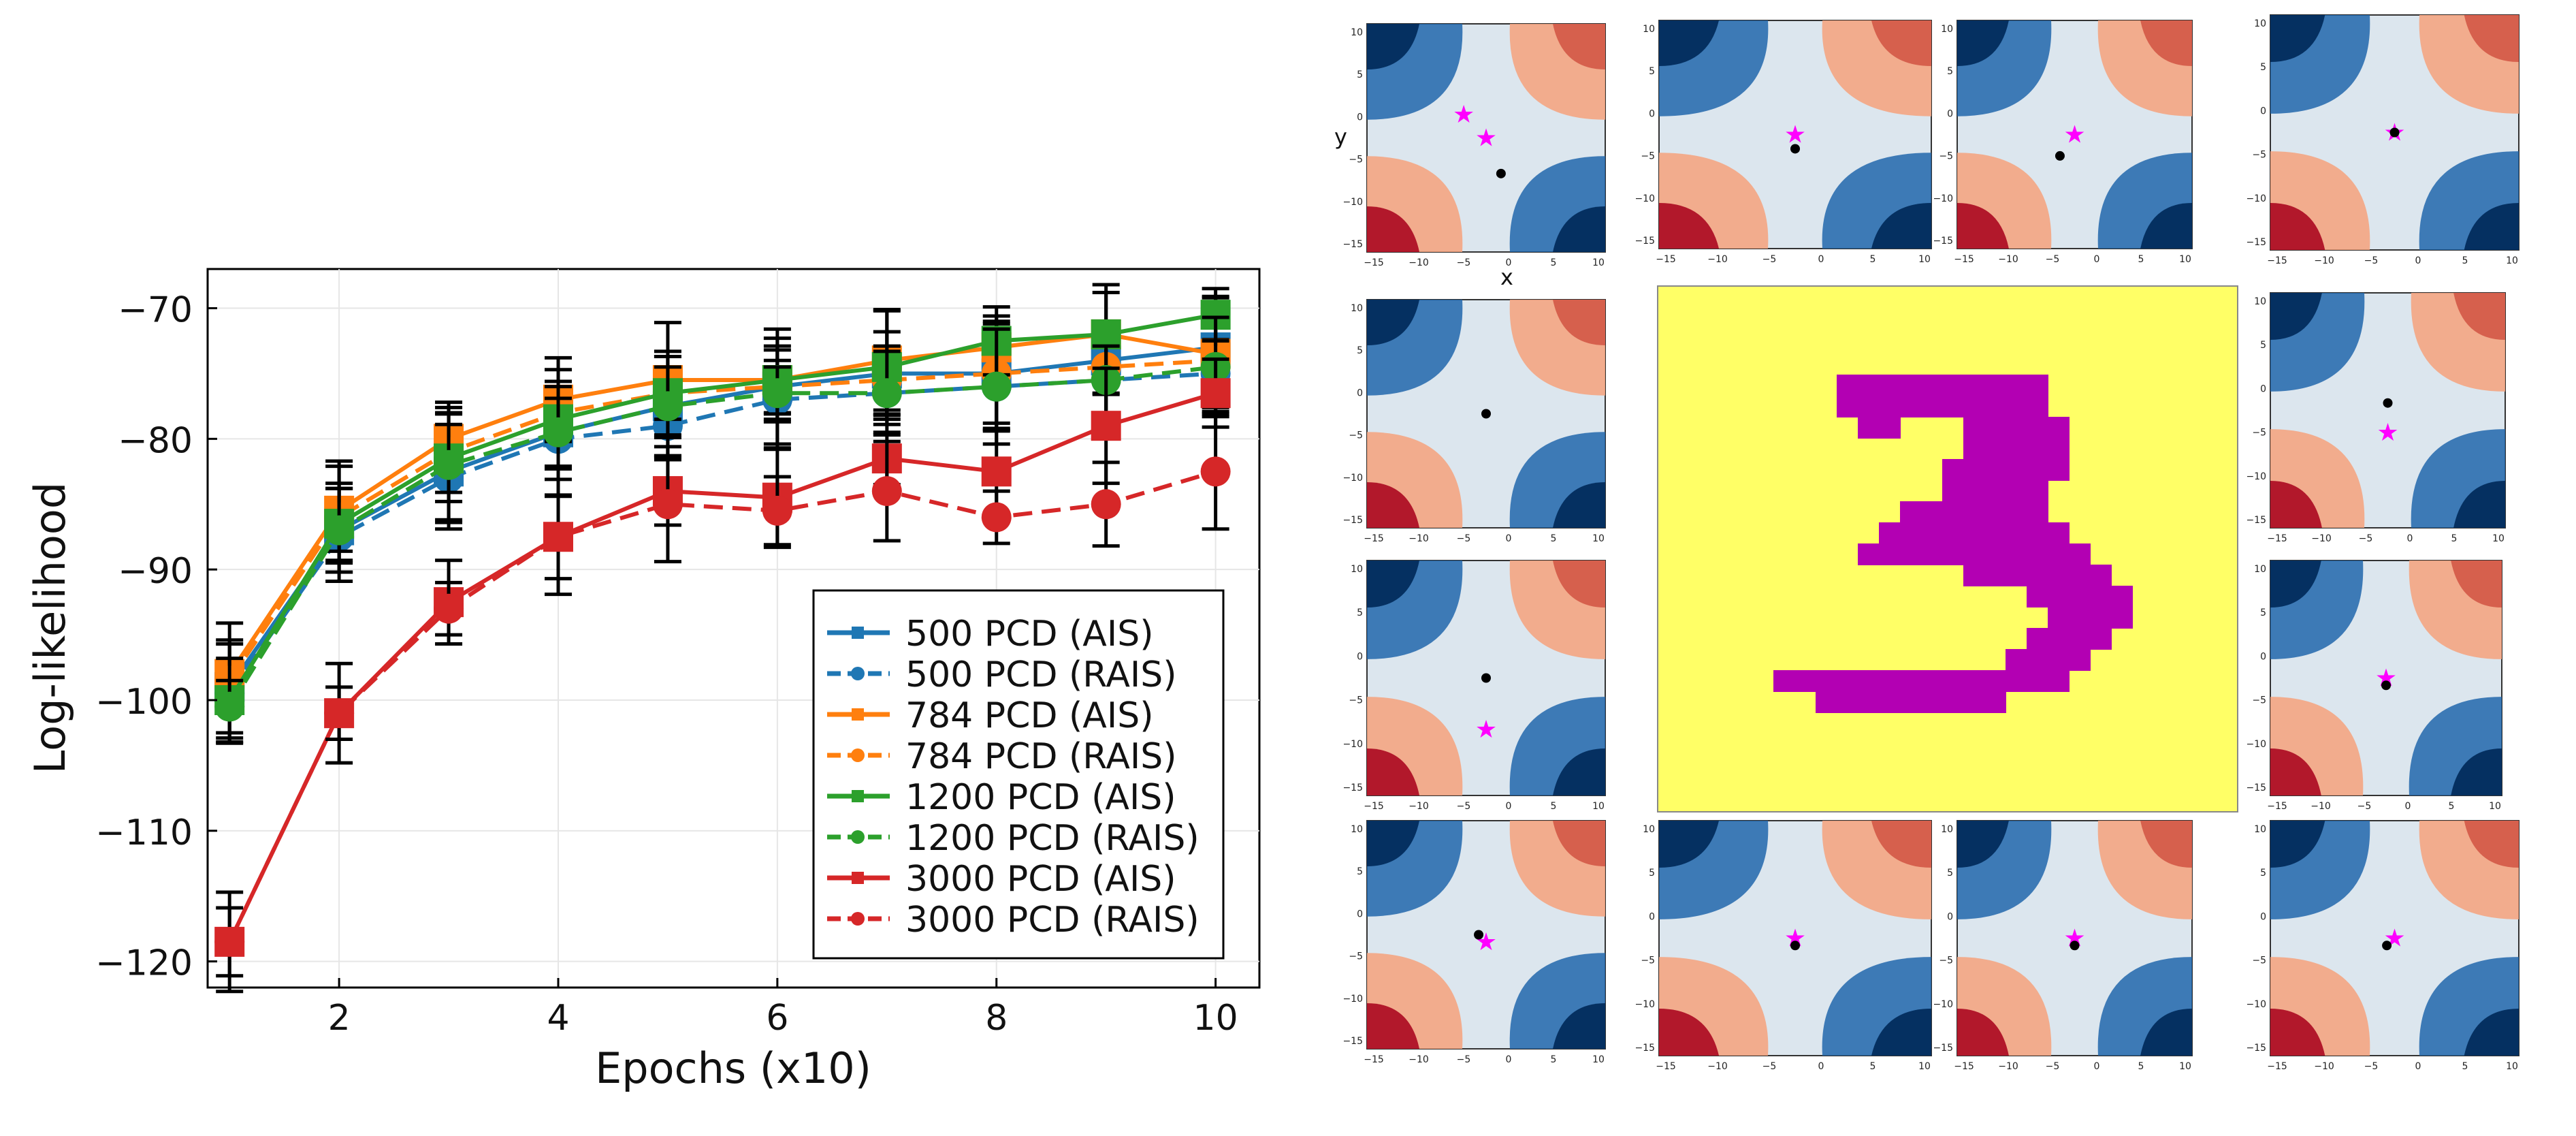  What do you see at coordinates (722, 520) in the screenshot?
I see `series-line` at bounding box center [722, 520].